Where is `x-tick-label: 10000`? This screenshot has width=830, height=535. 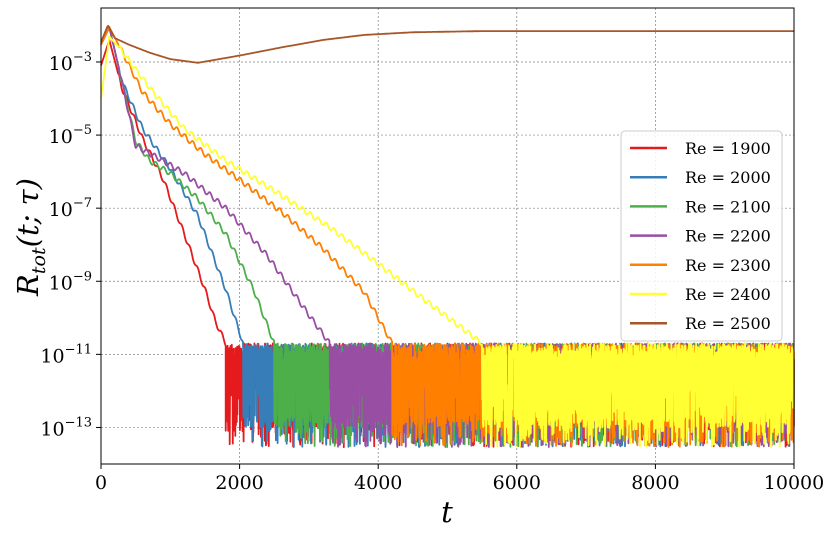
x-tick-label: 10000 is located at coordinates (794, 483).